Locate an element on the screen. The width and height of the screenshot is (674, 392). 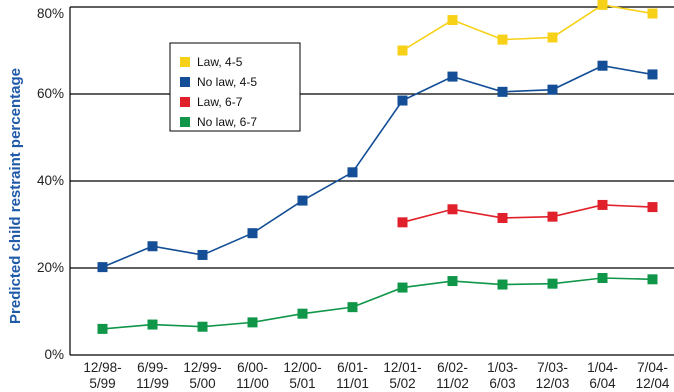
x-tick-label: 6/01-11/01 is located at coordinates (352, 375).